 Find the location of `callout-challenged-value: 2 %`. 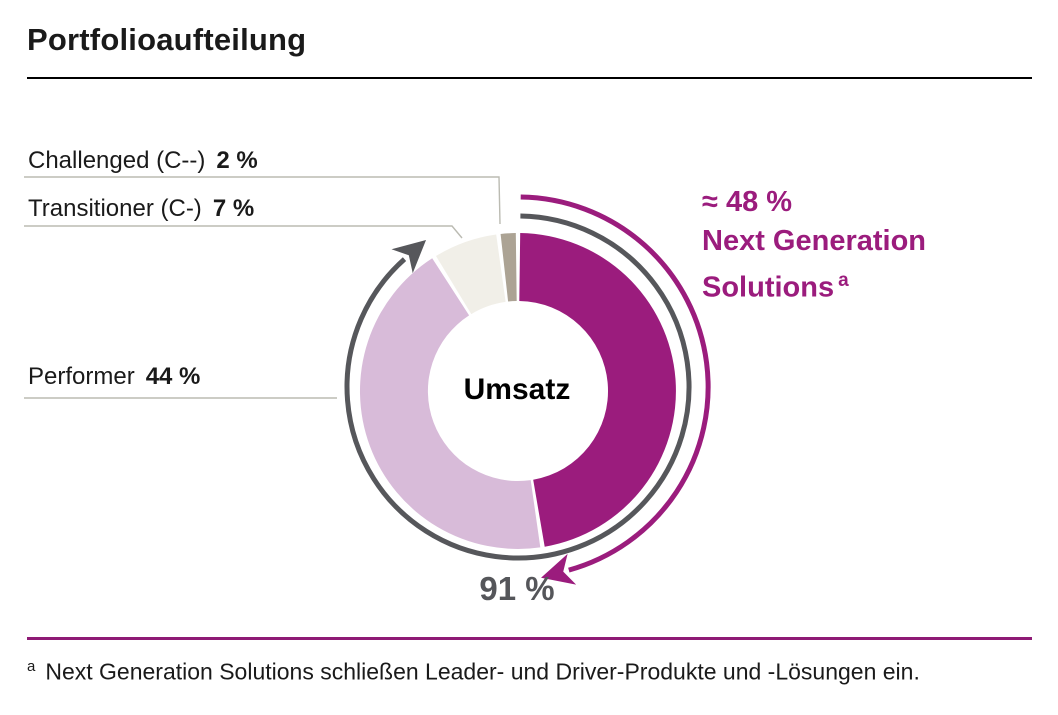

callout-challenged-value: 2 % is located at coordinates (237, 160).